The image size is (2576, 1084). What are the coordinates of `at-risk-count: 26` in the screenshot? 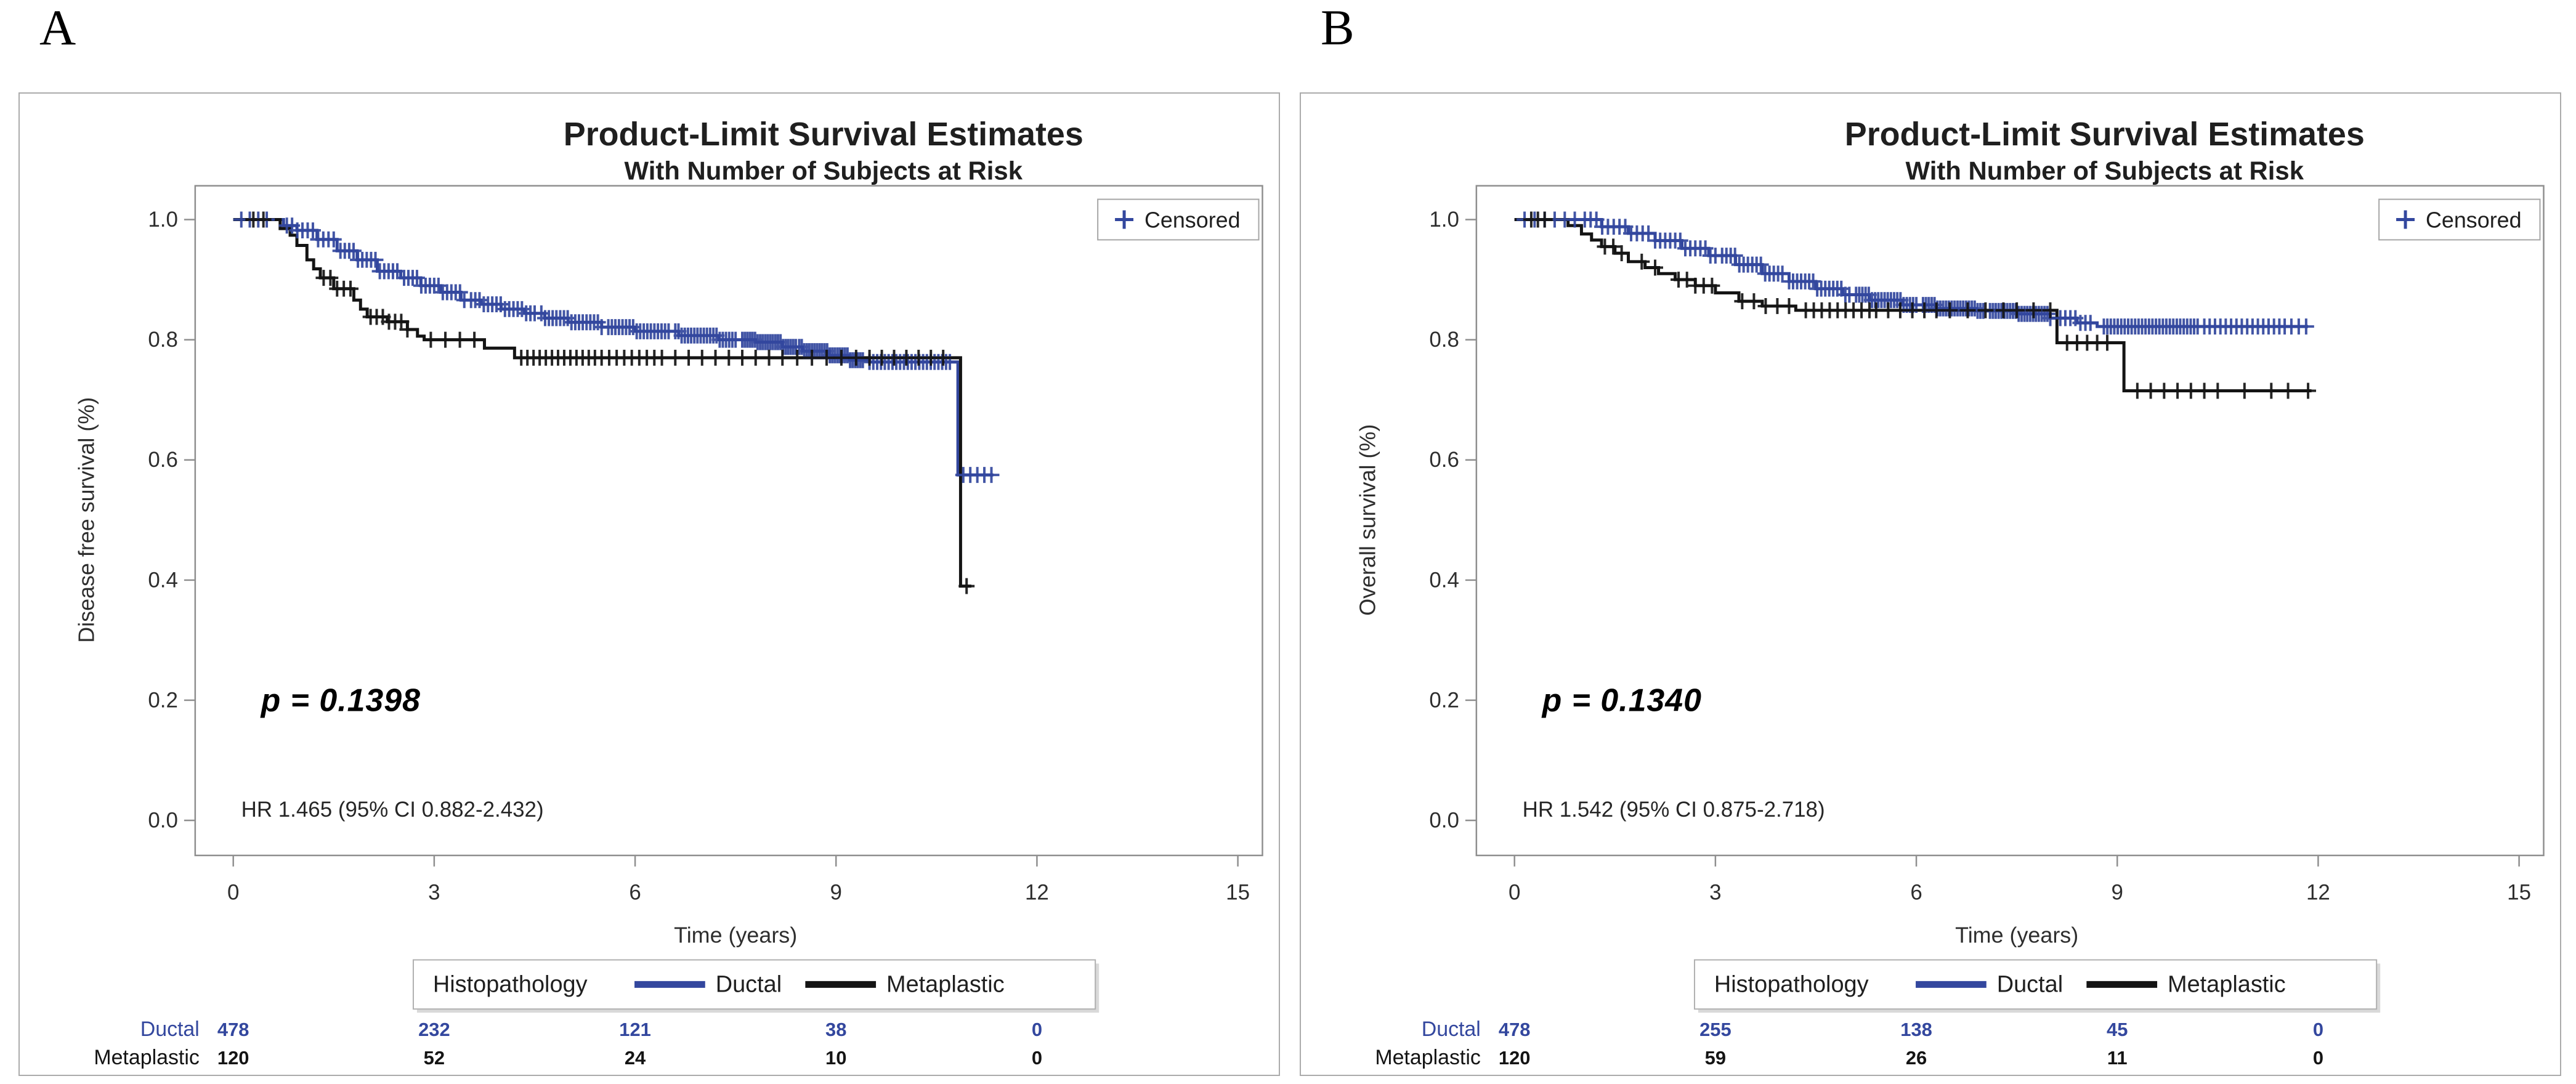 It's located at (1916, 1058).